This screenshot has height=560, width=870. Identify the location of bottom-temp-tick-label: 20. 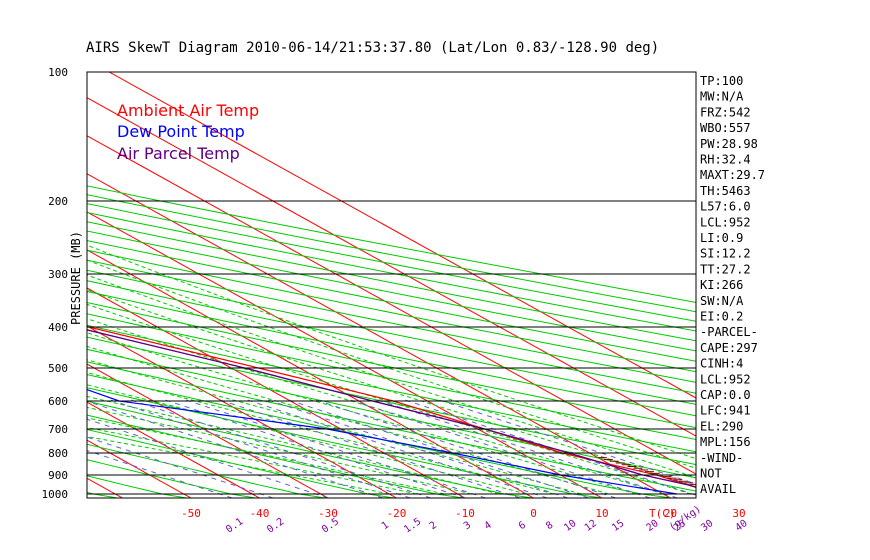
(670, 513).